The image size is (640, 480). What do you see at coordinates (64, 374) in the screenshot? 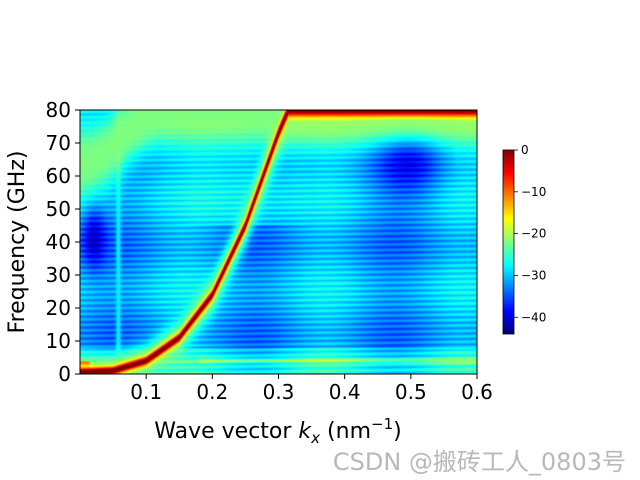
I see `y-tick-label: 0` at bounding box center [64, 374].